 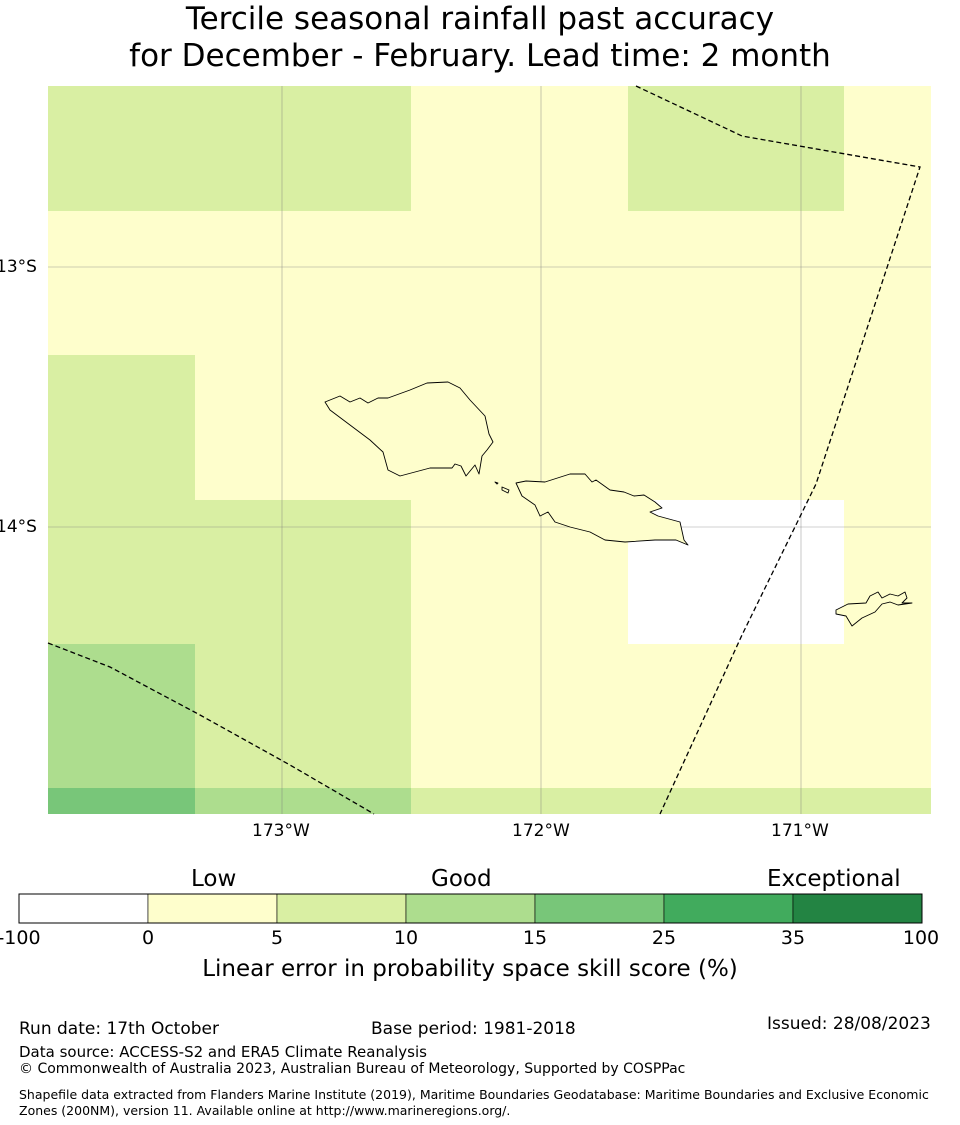 What do you see at coordinates (303, 801) in the screenshot?
I see `grid-cell-bottom-mid` at bounding box center [303, 801].